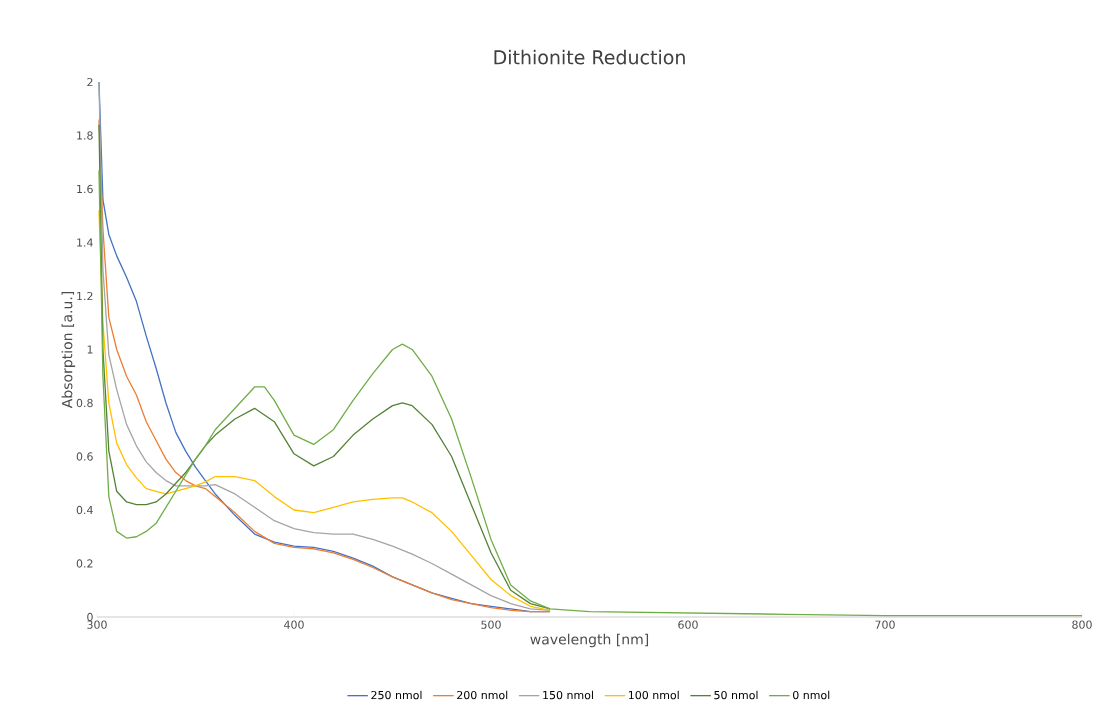 This screenshot has width=1107, height=708. I want to click on x-tick-label: 400, so click(294, 624).